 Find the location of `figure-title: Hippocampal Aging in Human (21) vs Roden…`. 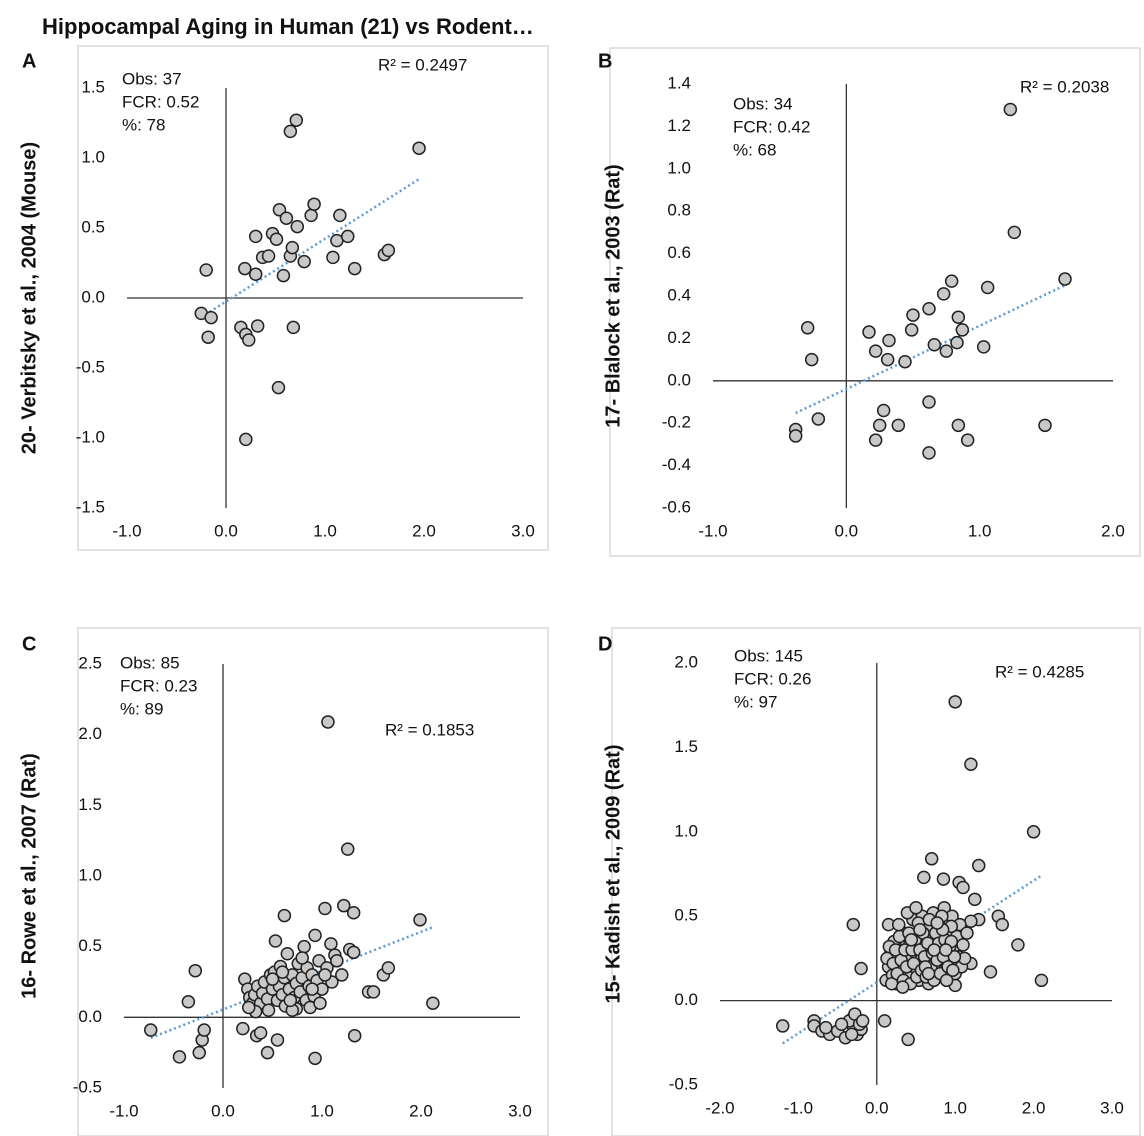

figure-title: Hippocampal Aging in Human (21) vs Roden… is located at coordinates (288, 26).